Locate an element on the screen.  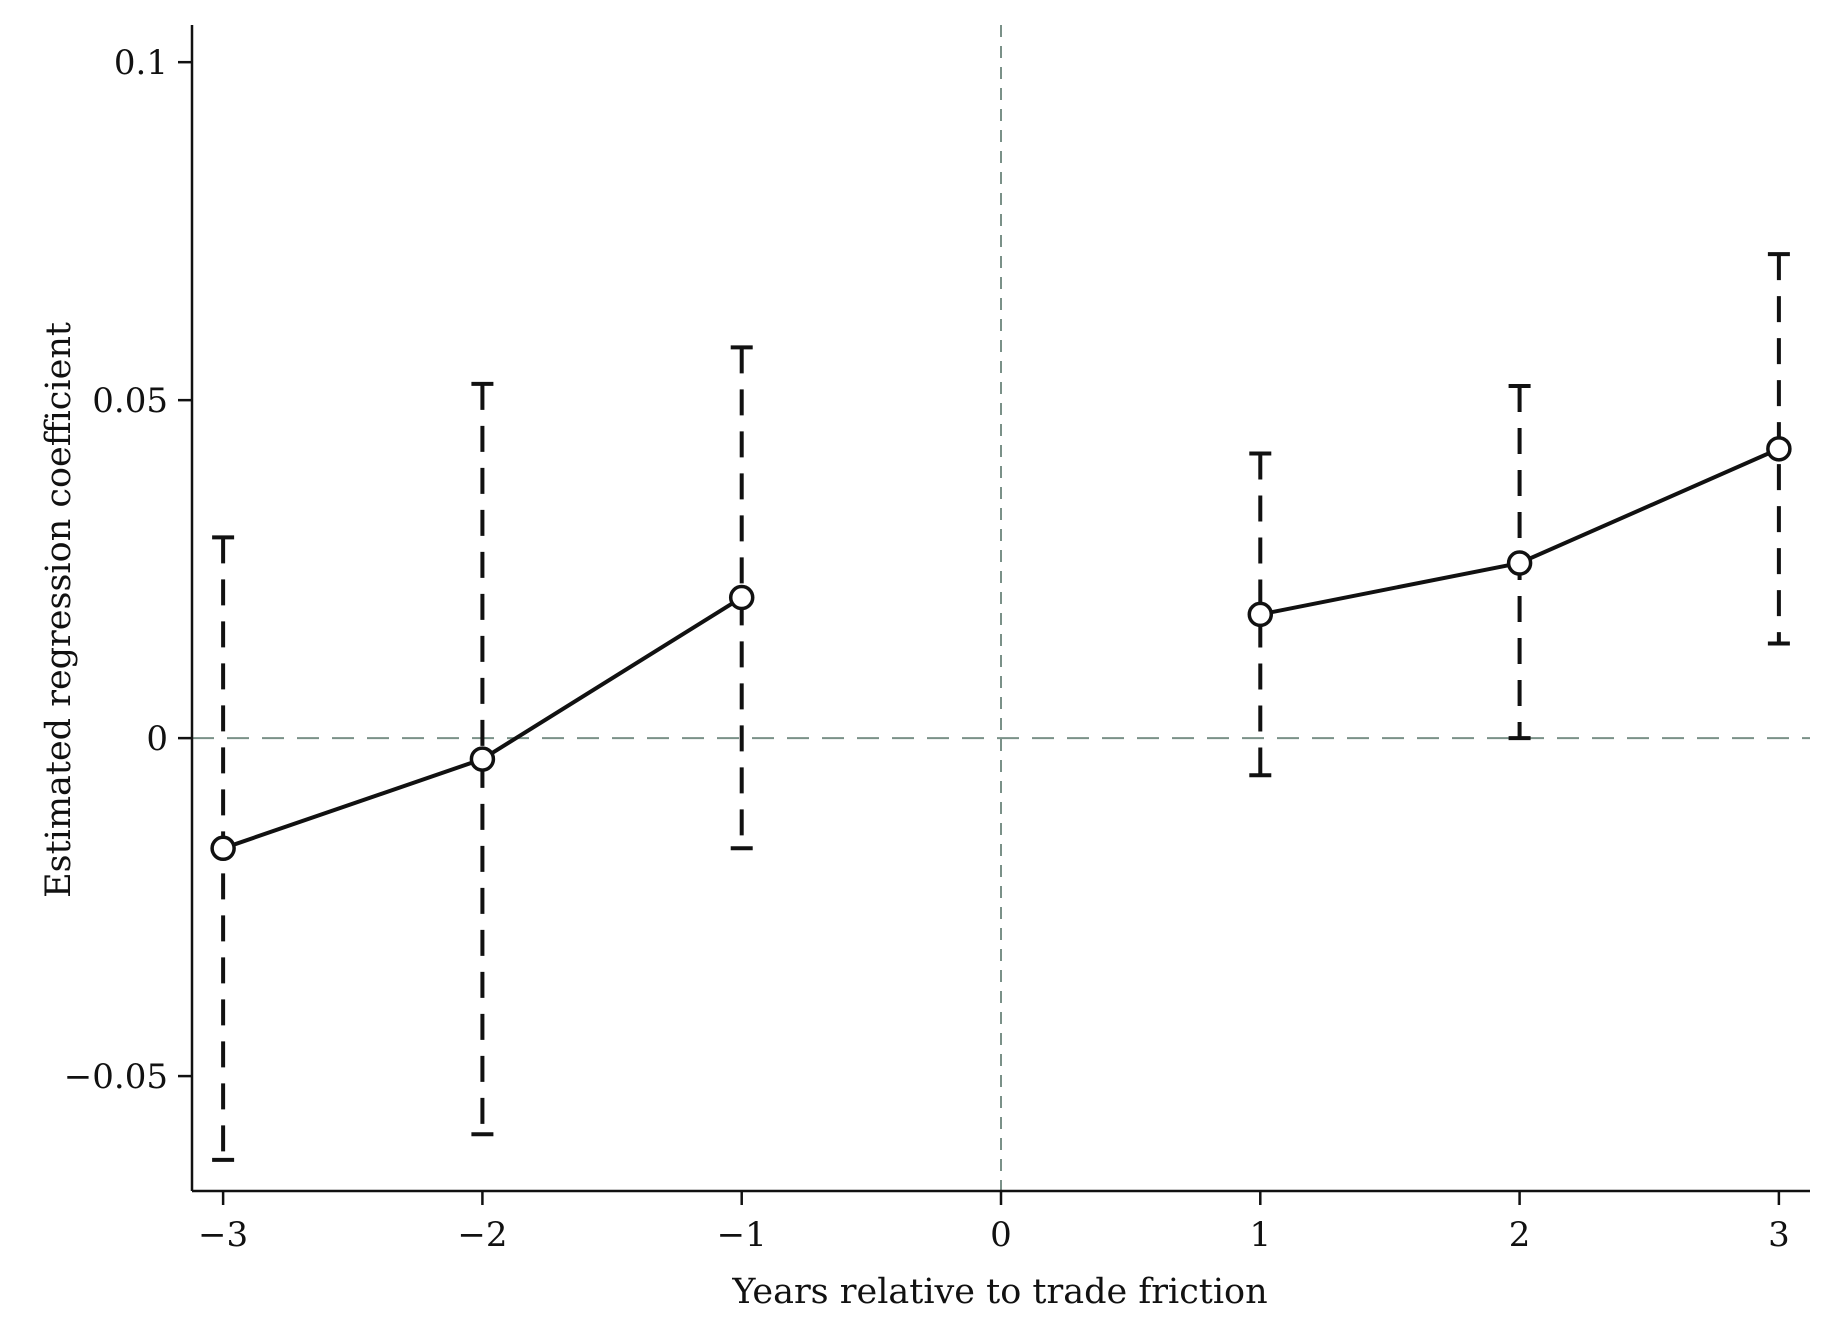
y-tick-label: −0.05 is located at coordinates (116, 1077).